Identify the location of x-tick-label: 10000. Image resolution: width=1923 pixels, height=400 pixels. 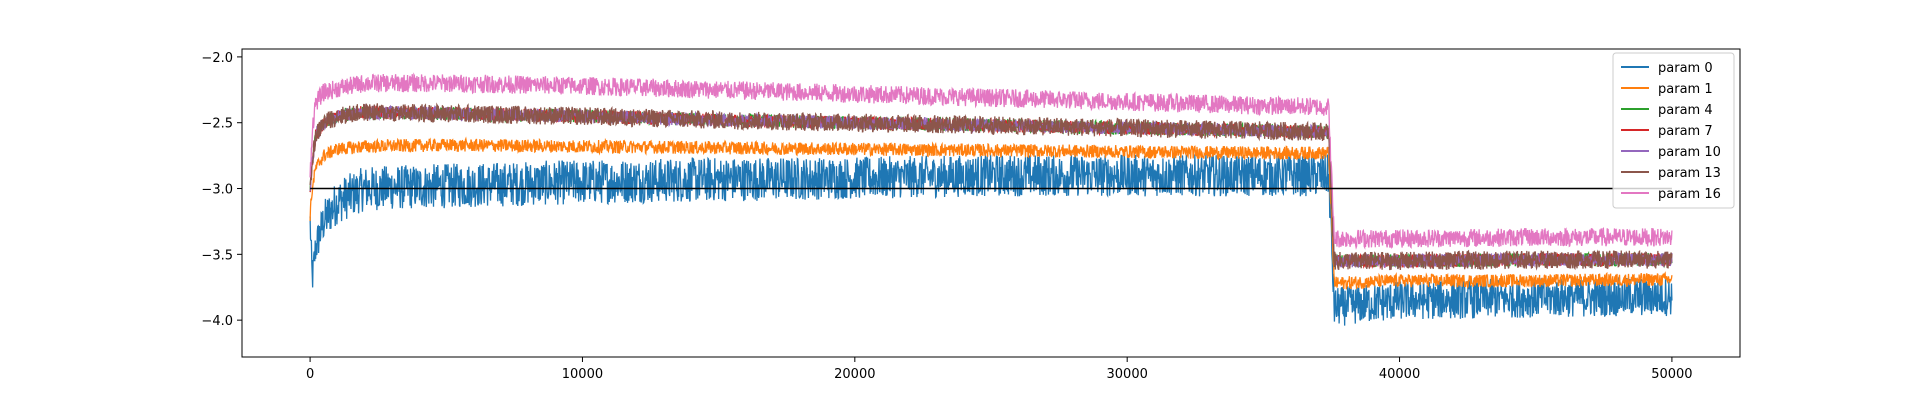
(582, 374).